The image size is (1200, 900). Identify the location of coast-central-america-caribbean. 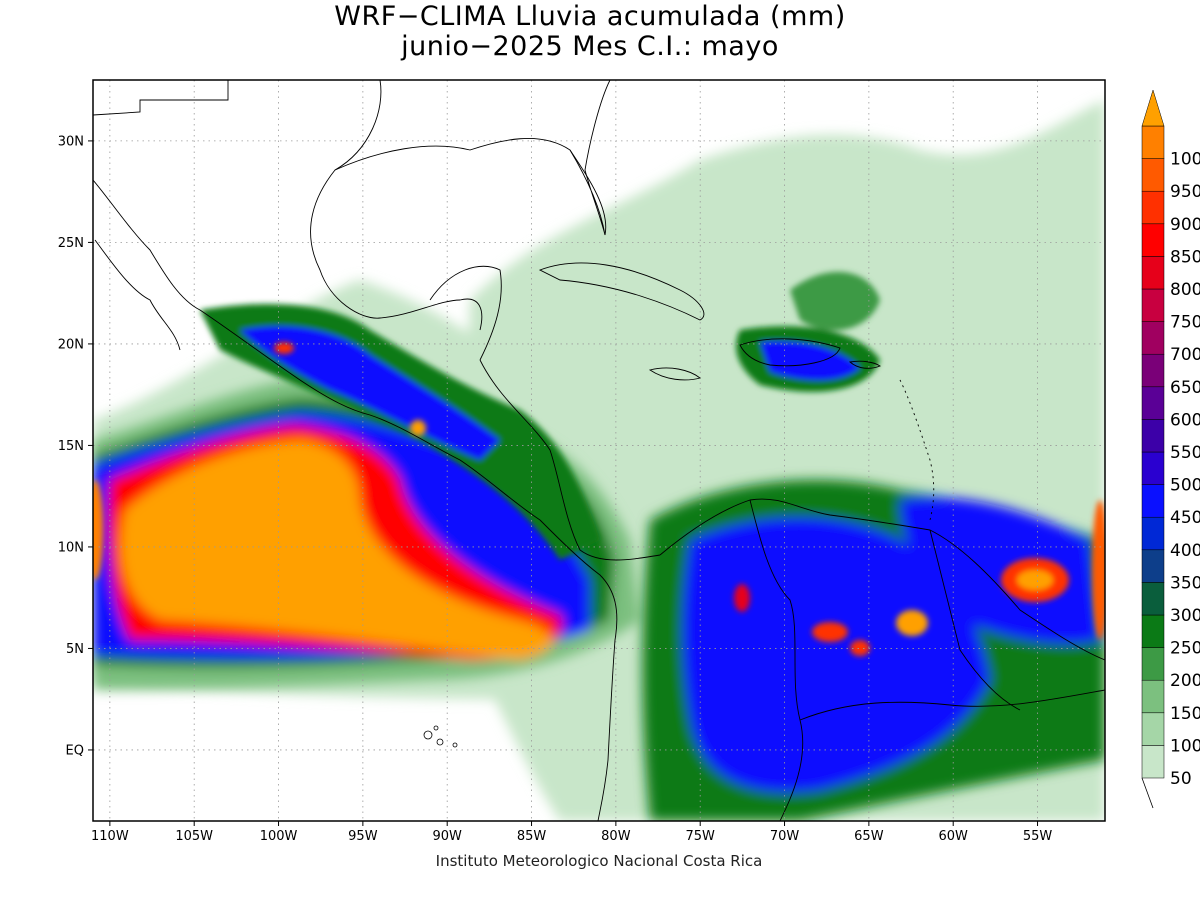
(570, 460).